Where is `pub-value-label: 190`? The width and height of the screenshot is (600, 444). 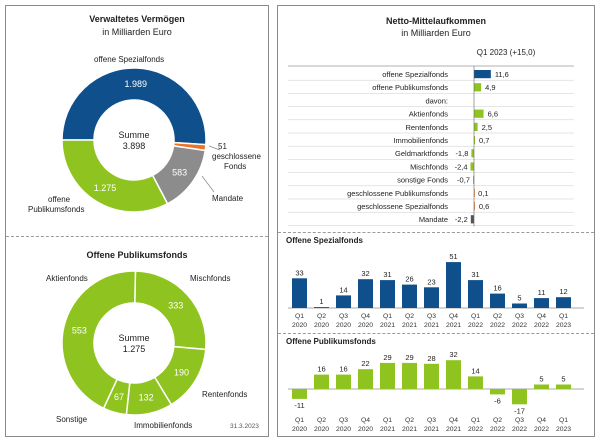
pub-value-label: 190 is located at coordinates (181, 373).